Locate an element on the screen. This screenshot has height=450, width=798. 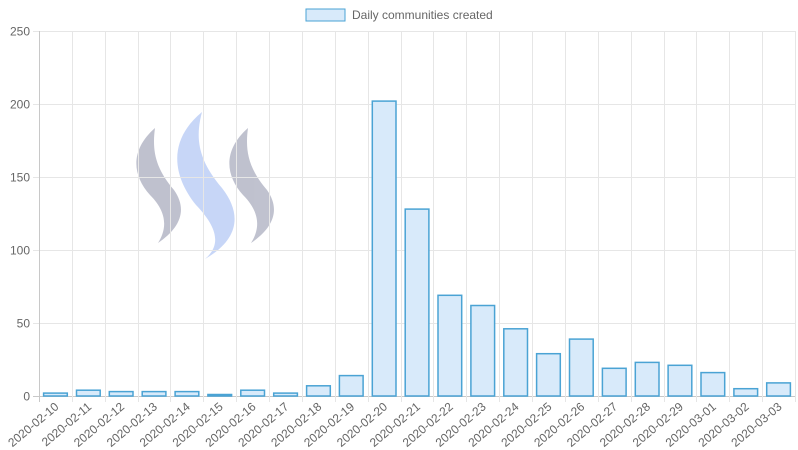
y-tick-label: 0 is located at coordinates (26, 397).